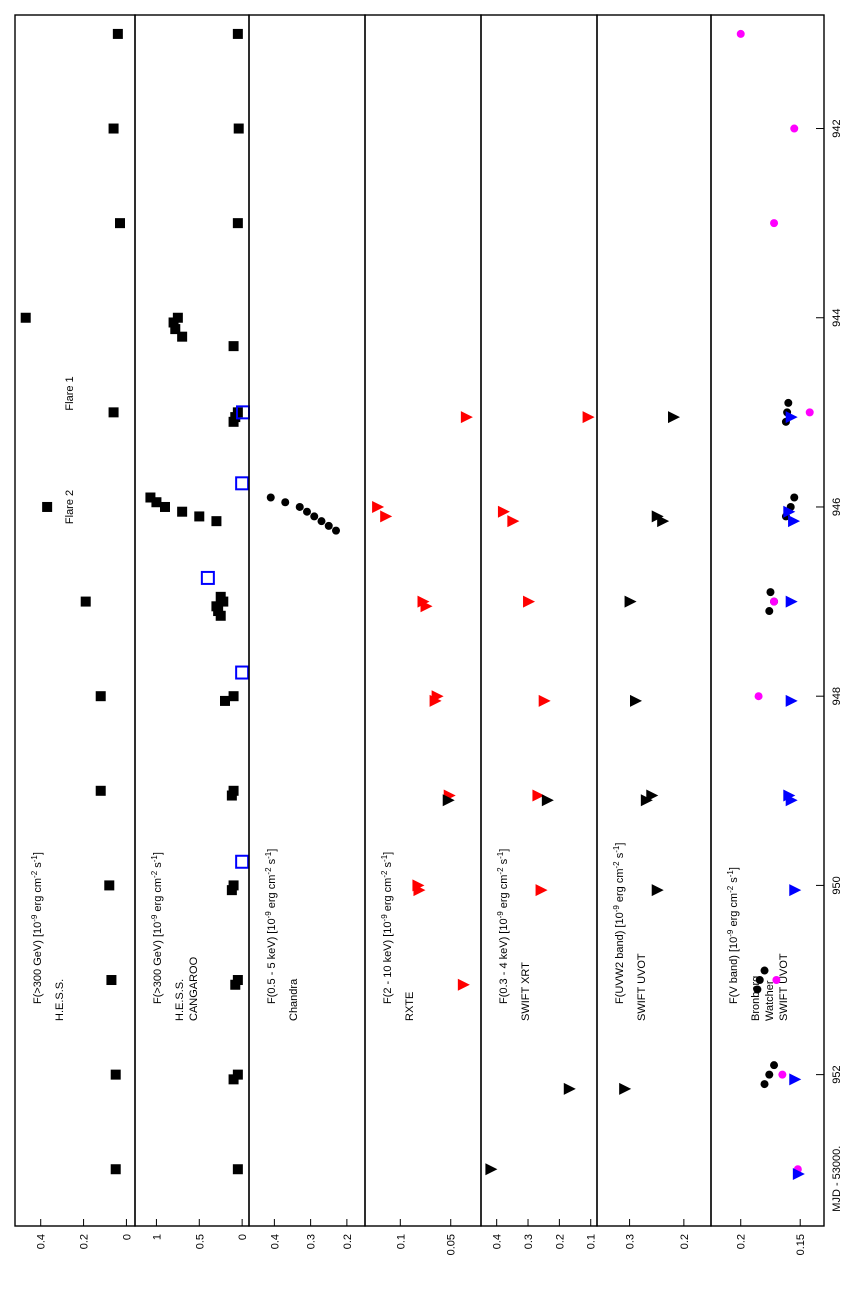 This screenshot has width=854, height=1308. I want to click on x-tick-label: 946, so click(837, 507).